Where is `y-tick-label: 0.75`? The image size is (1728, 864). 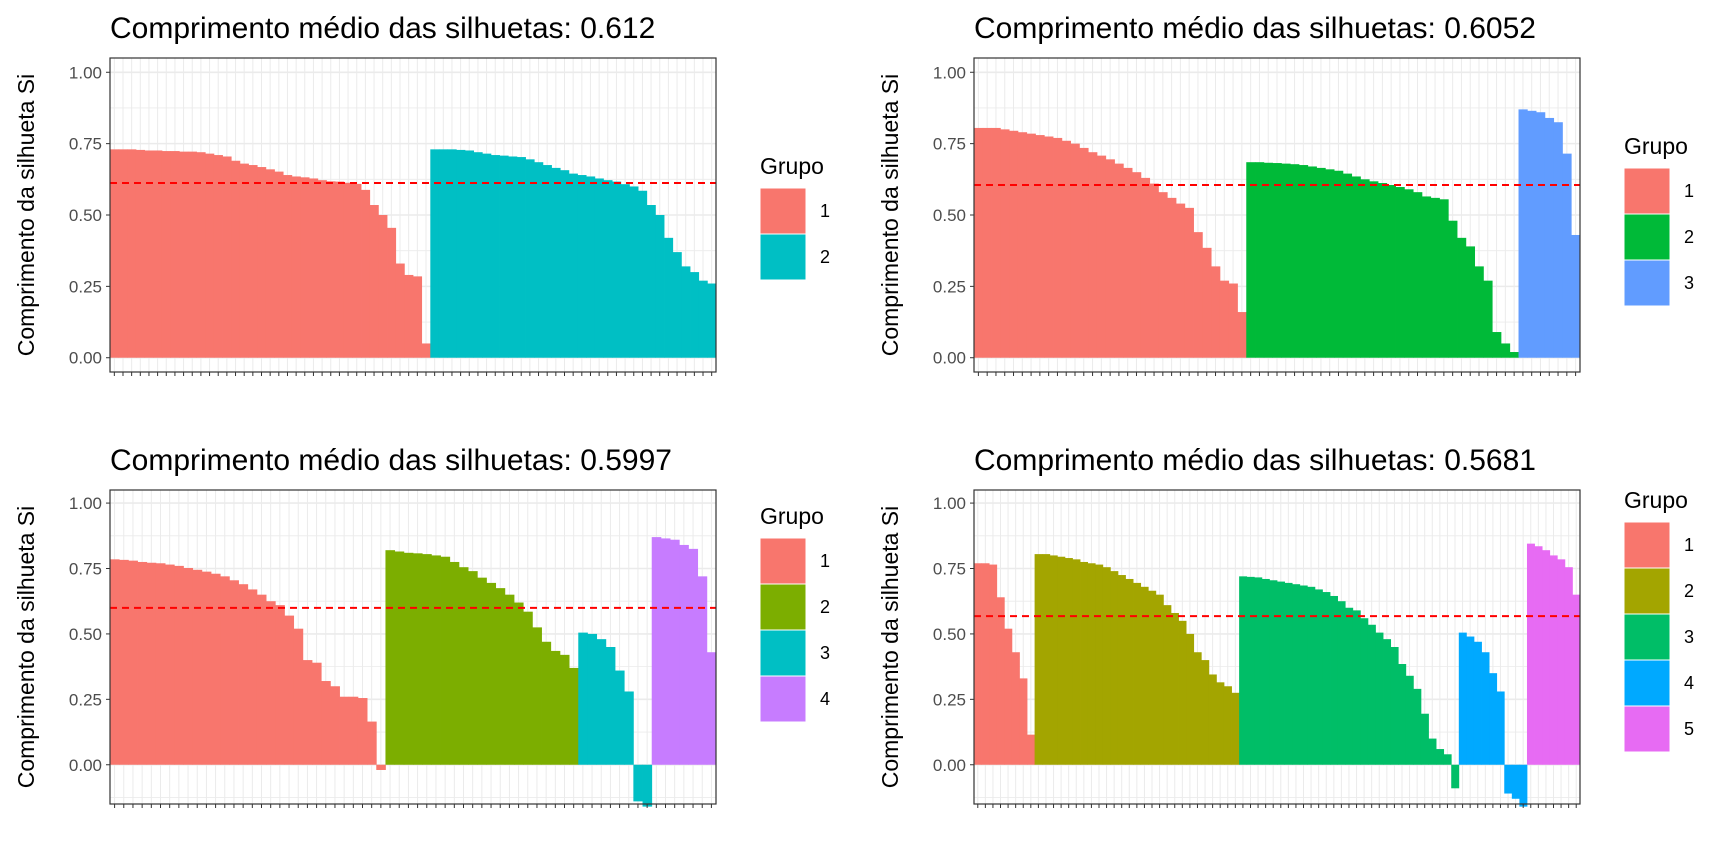 y-tick-label: 0.75 is located at coordinates (949, 569).